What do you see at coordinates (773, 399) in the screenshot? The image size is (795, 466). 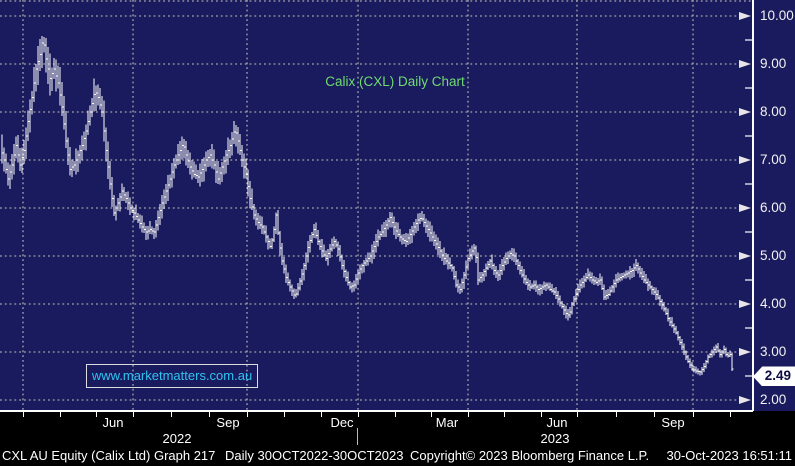 I see `y-axis-label: 2.00` at bounding box center [773, 399].